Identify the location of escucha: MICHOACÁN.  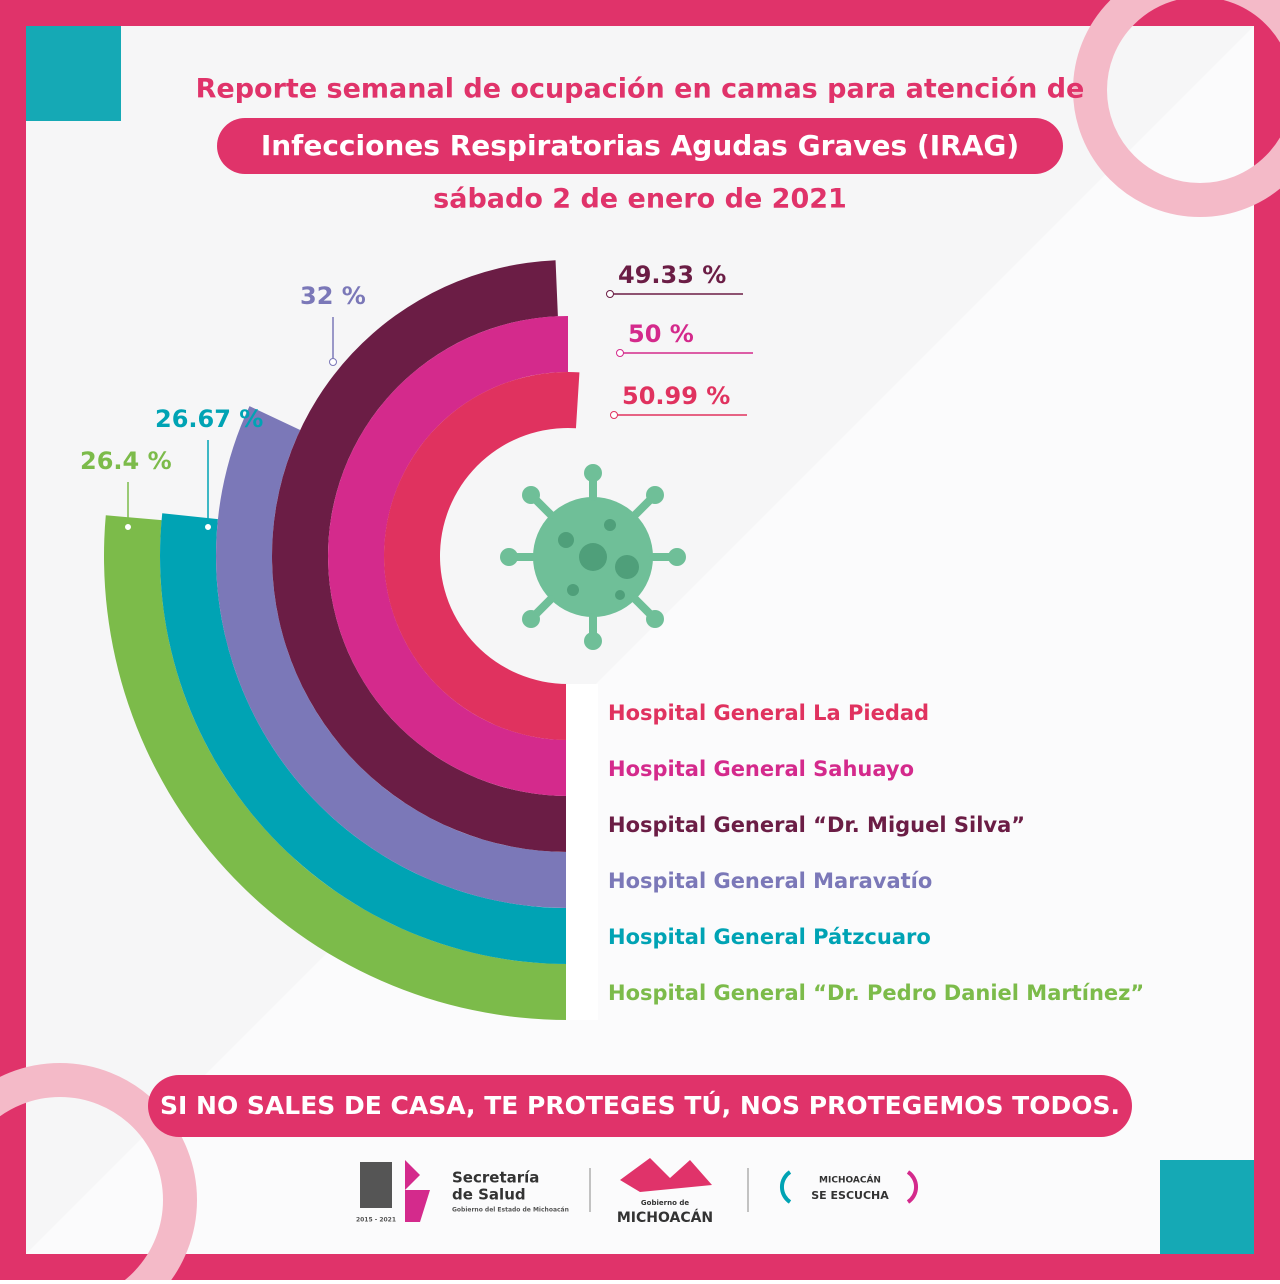
(850, 1180).